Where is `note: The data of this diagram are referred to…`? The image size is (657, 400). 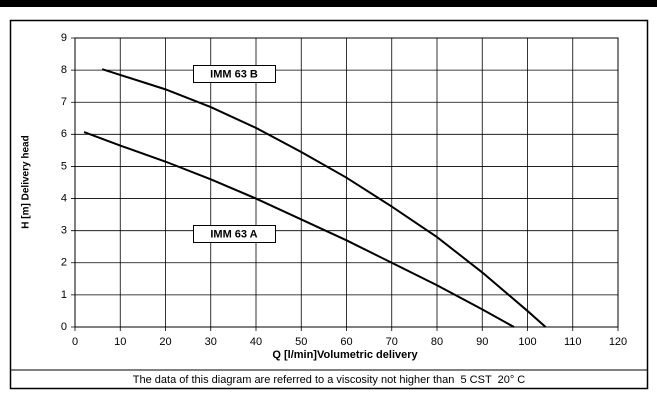
note: The data of this diagram are referred to… is located at coordinates (329, 380).